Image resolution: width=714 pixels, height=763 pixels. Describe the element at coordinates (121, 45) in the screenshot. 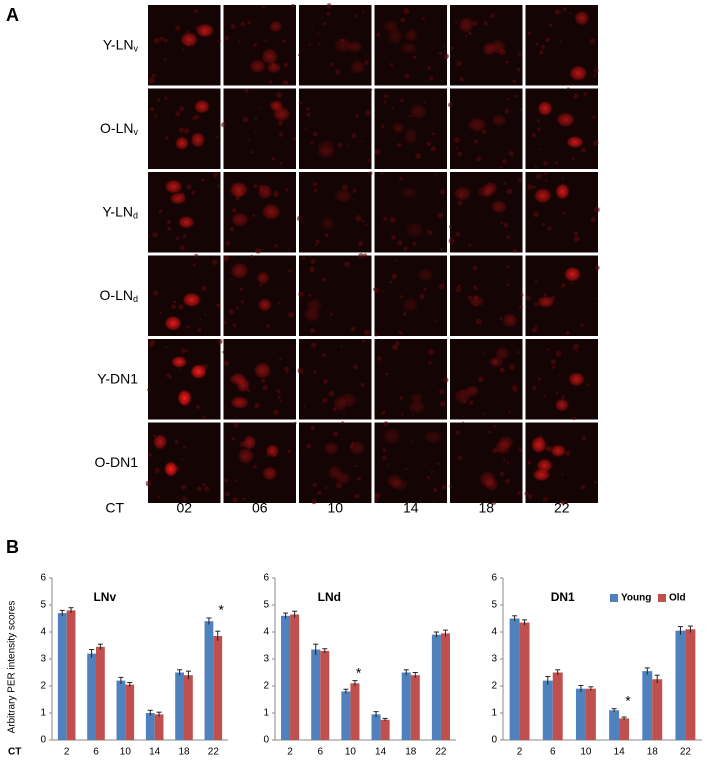

I see `row-label: Y-LNv` at that location.